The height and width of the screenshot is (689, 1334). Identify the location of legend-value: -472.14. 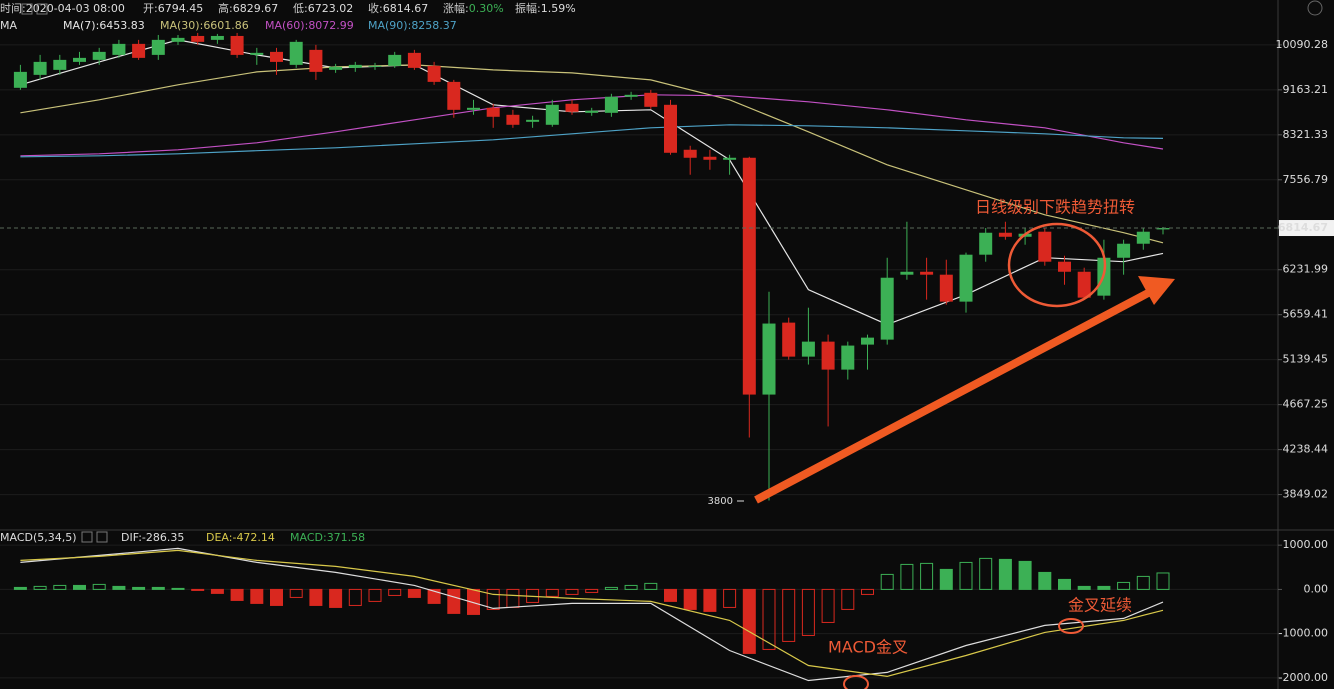
(253, 537).